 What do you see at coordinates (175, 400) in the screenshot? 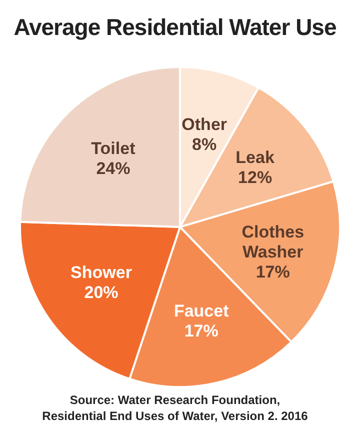
I see `source-note: Source: Water Research Foundation,` at bounding box center [175, 400].